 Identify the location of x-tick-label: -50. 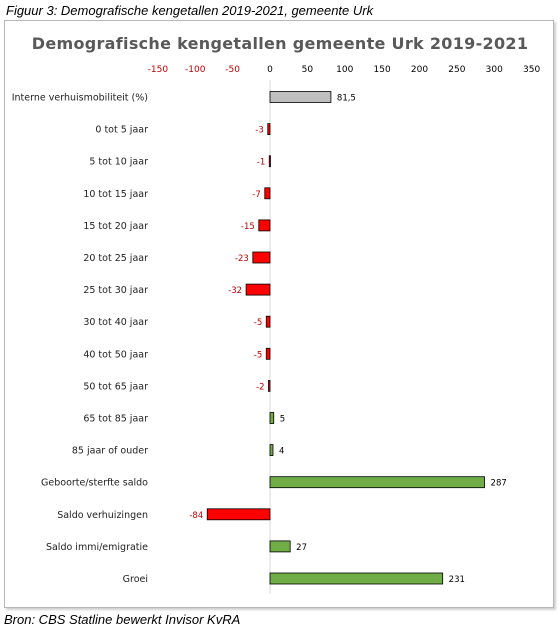
(232, 70).